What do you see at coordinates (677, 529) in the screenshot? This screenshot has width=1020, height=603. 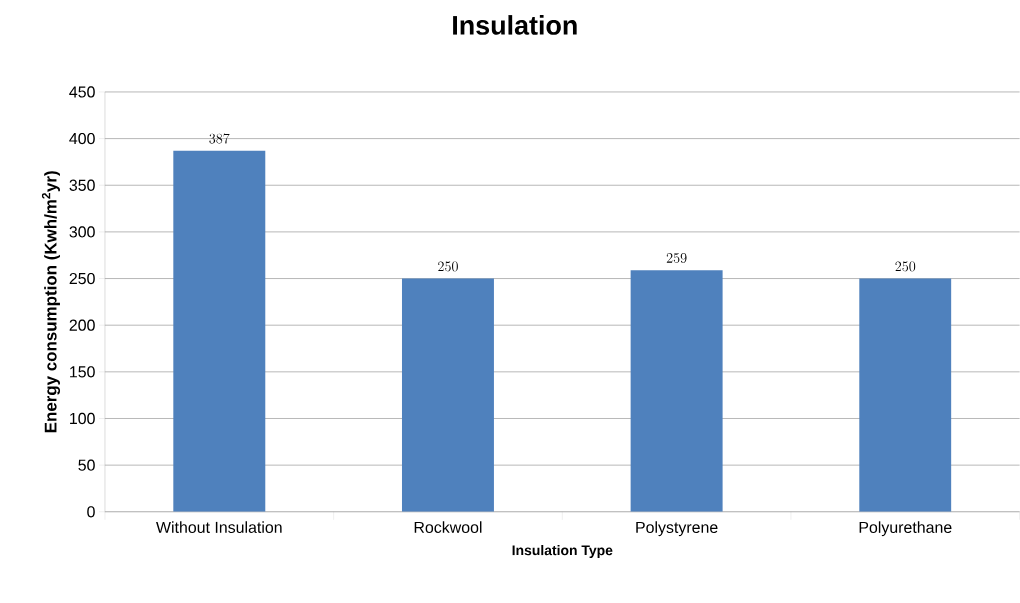 I see `x-tick-label: Polystyrene` at bounding box center [677, 529].